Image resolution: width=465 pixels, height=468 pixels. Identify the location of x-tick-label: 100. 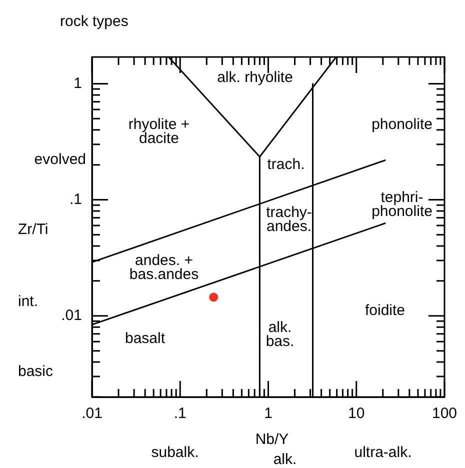
(444, 413).